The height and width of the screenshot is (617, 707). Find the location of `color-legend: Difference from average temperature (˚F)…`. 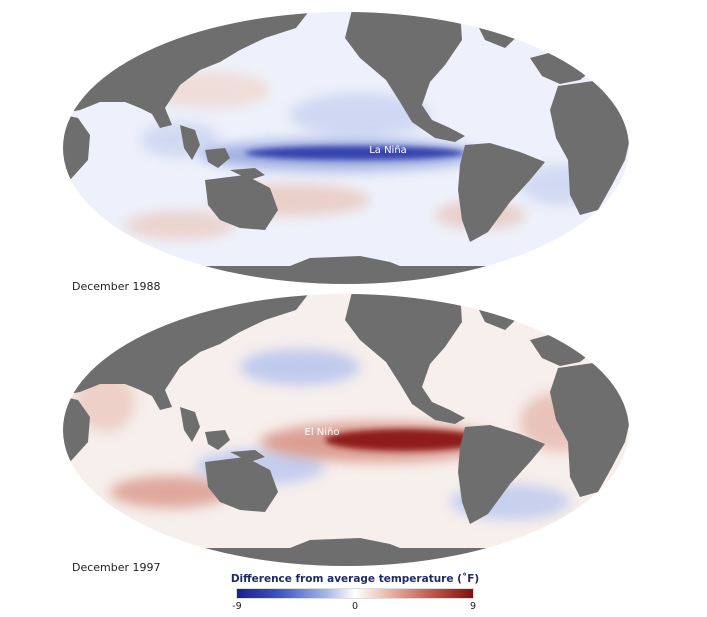

color-legend: Difference from average temperature (˚F)… is located at coordinates (355, 593).